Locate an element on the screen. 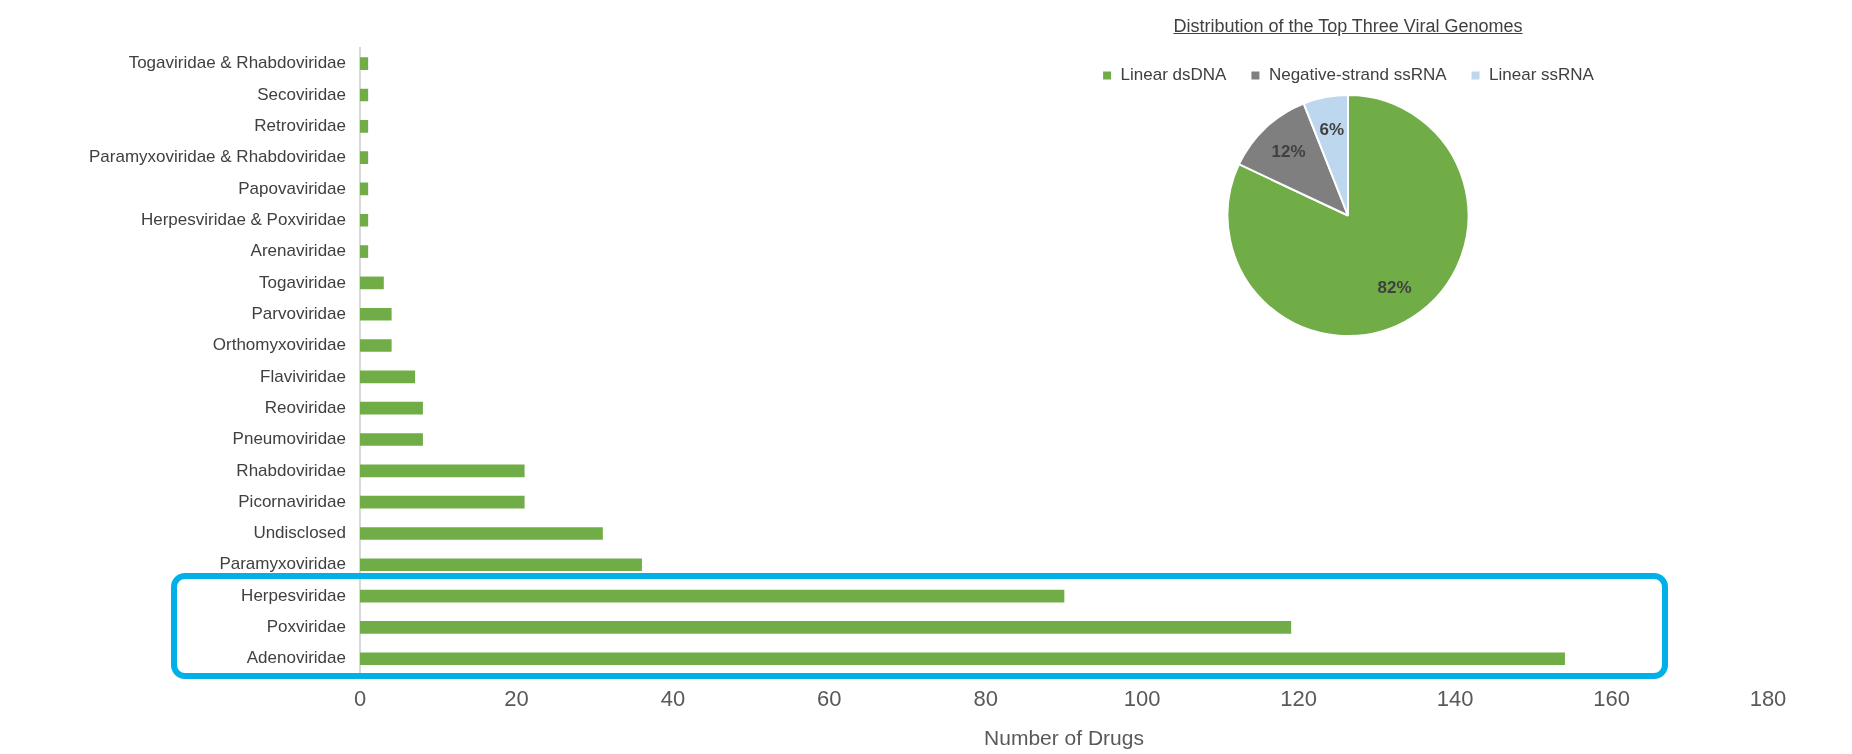  y-tick-label: Togaviridae is located at coordinates (302, 282).